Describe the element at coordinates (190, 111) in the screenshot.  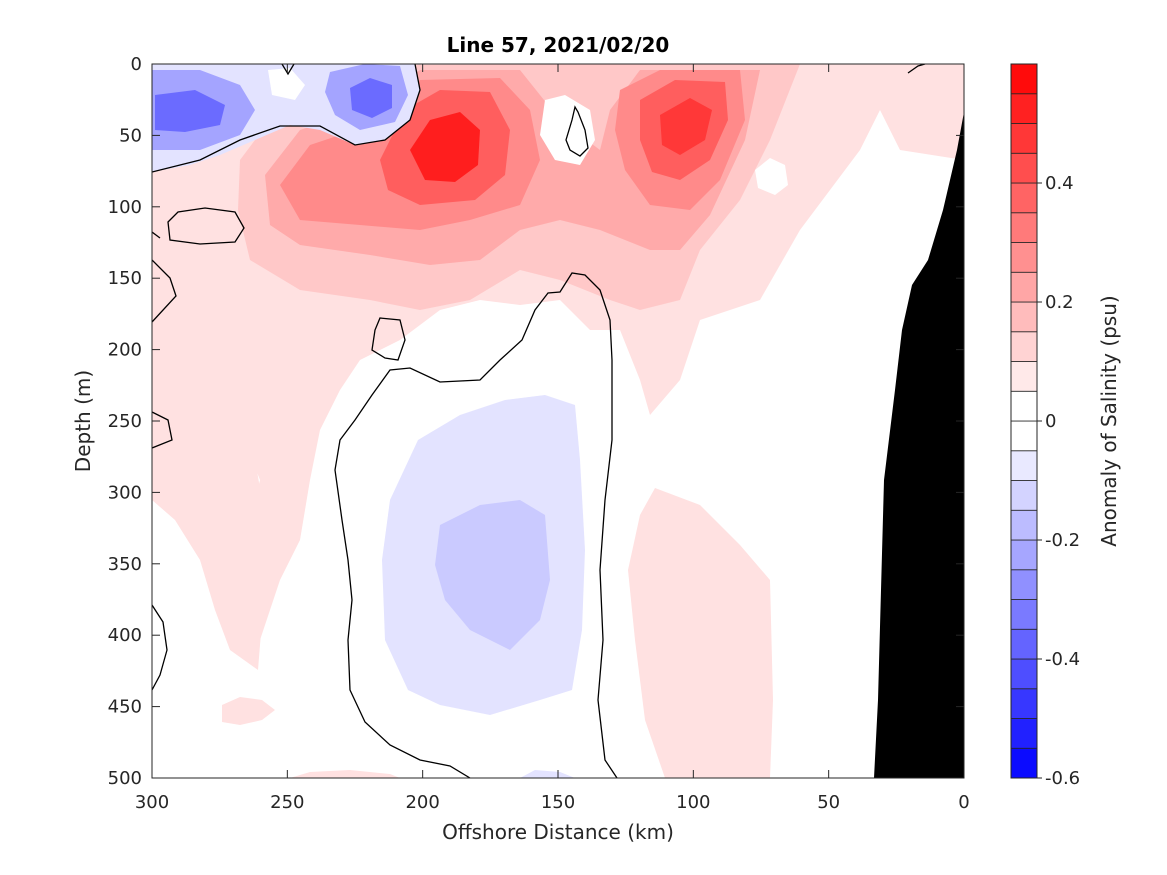
I see `negative-anomaly-core-west-l3` at that location.